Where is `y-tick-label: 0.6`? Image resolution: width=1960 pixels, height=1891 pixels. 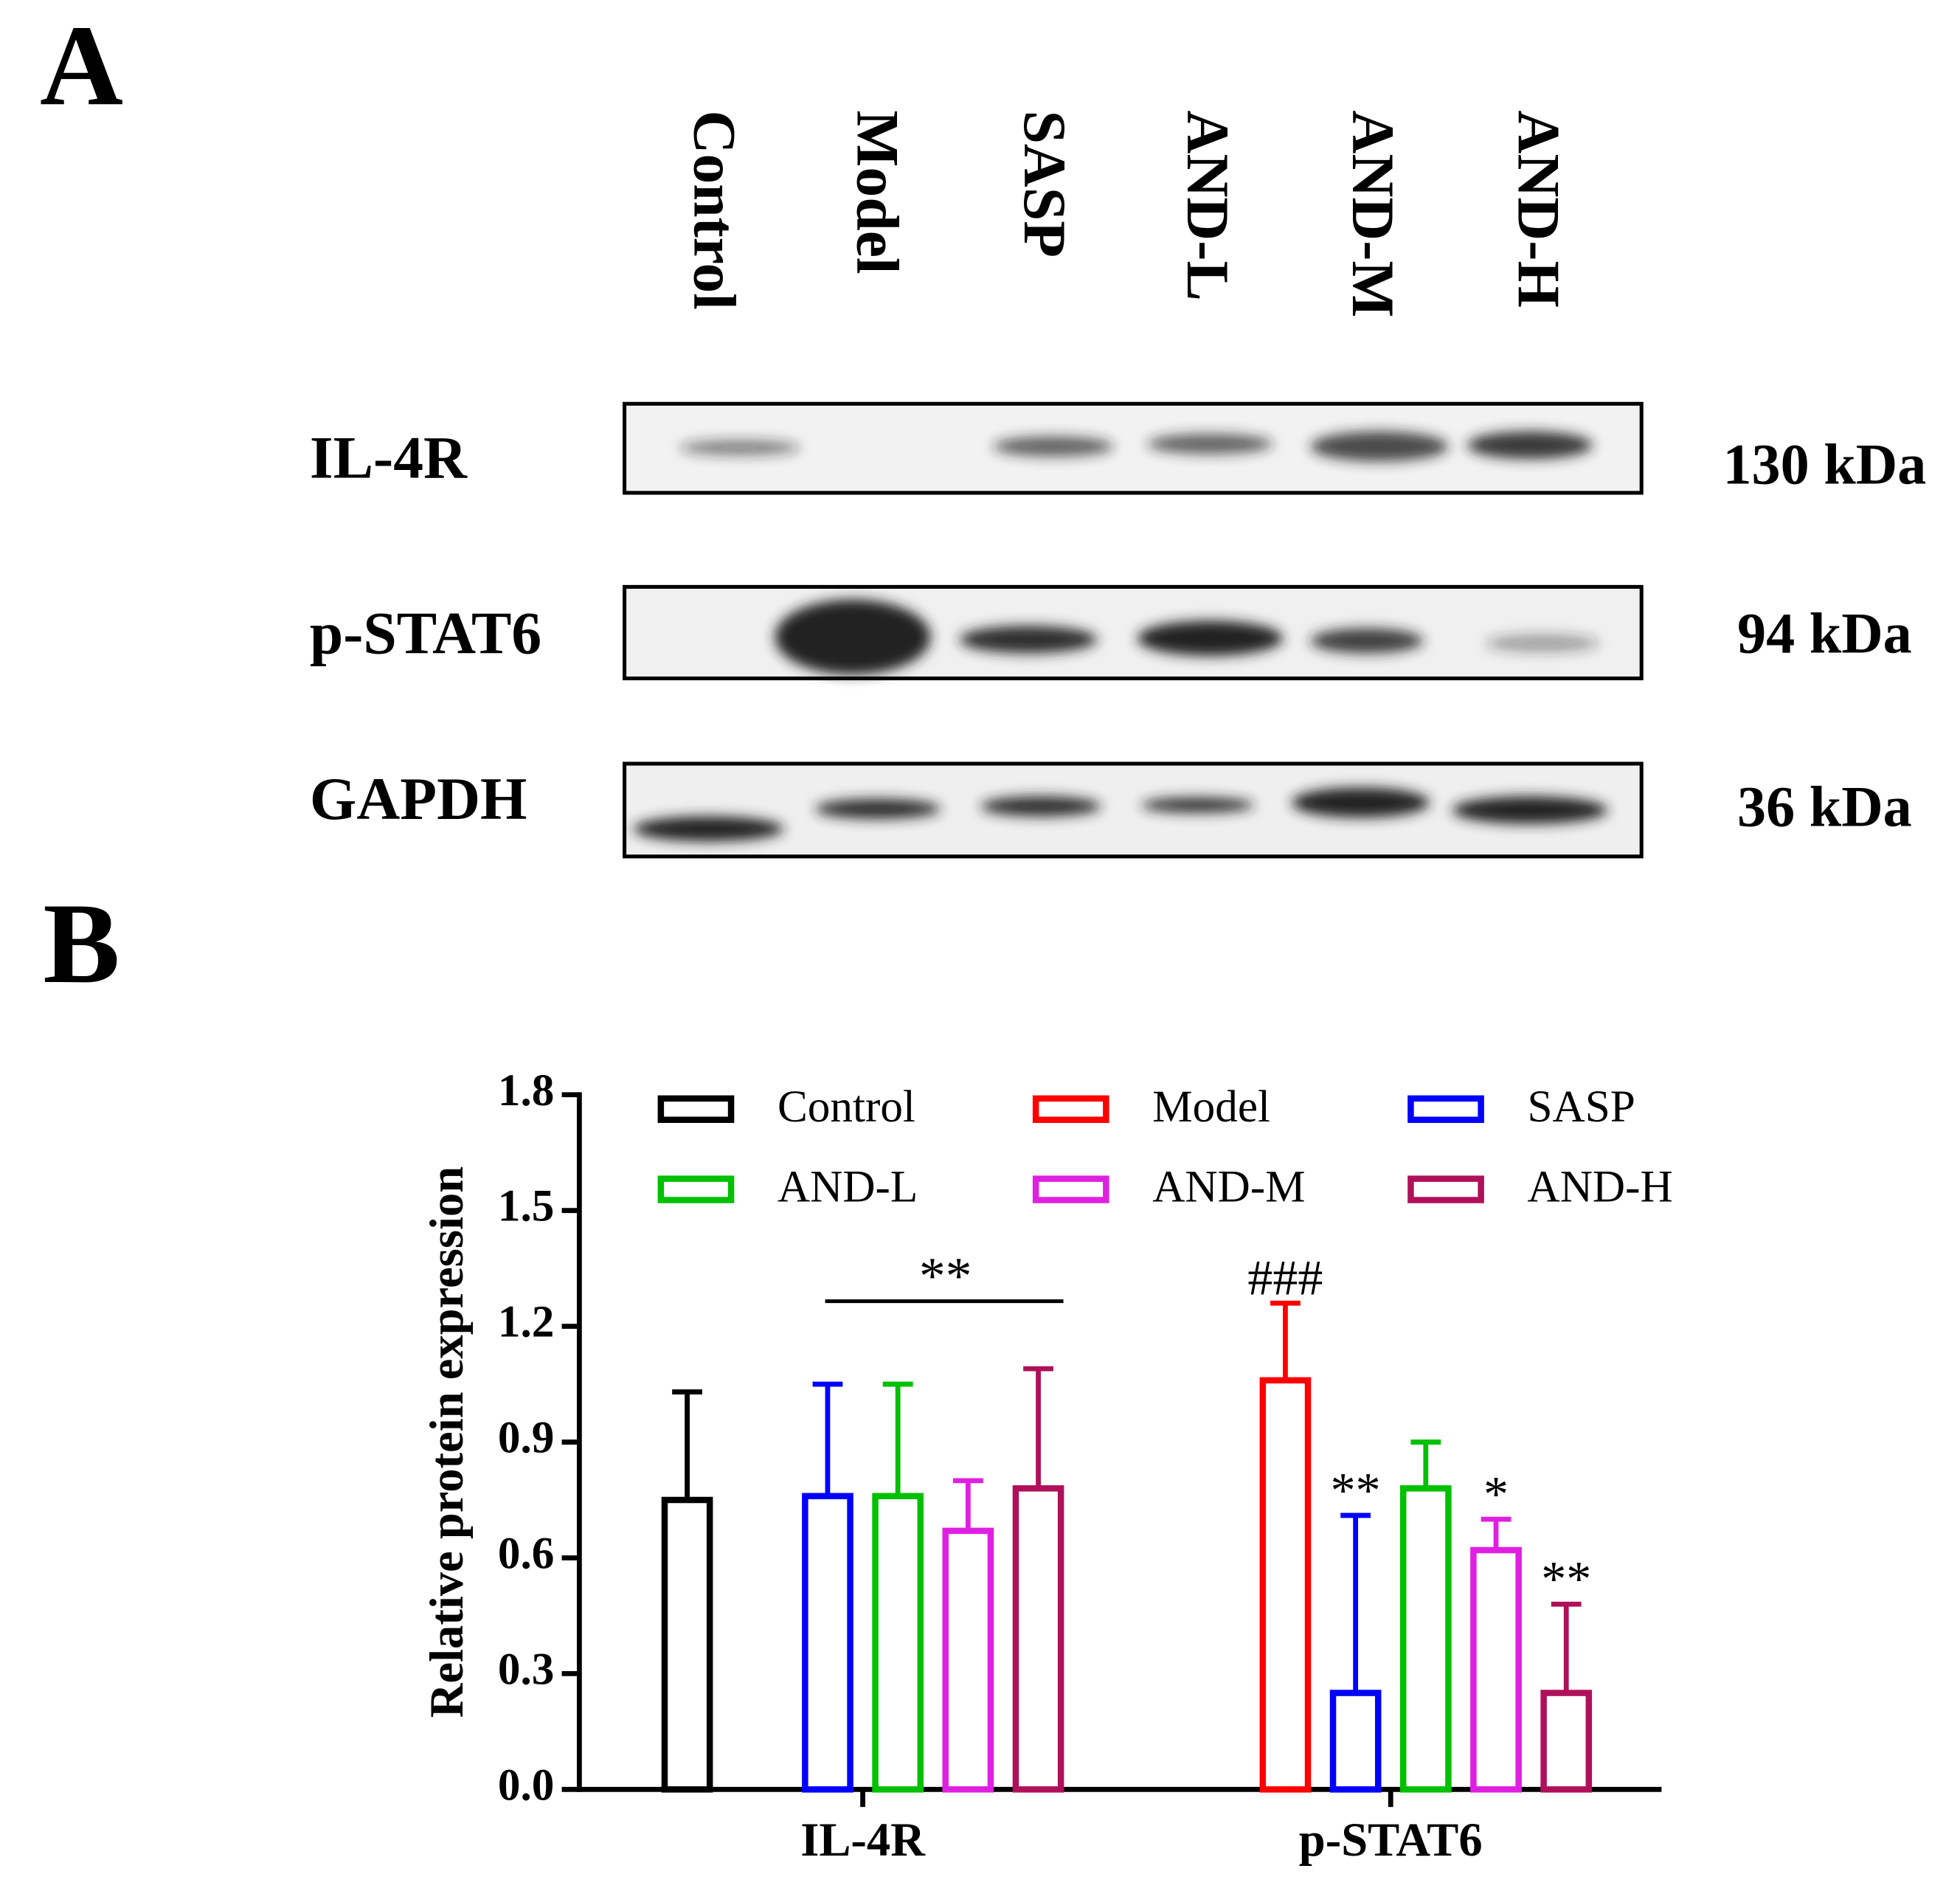
y-tick-label: 0.6 is located at coordinates (526, 1554).